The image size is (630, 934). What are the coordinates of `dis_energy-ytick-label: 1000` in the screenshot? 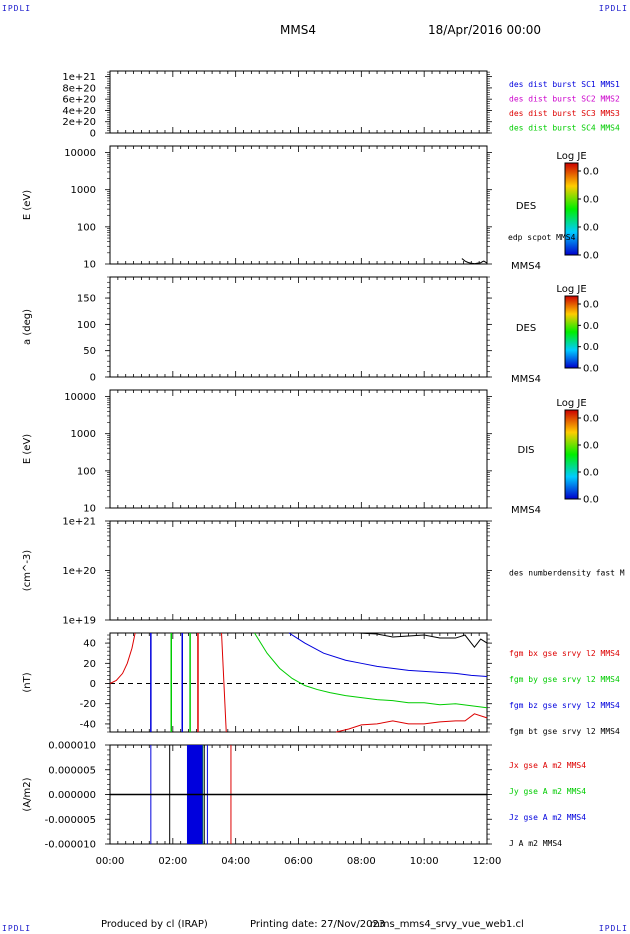 It's located at (83, 434).